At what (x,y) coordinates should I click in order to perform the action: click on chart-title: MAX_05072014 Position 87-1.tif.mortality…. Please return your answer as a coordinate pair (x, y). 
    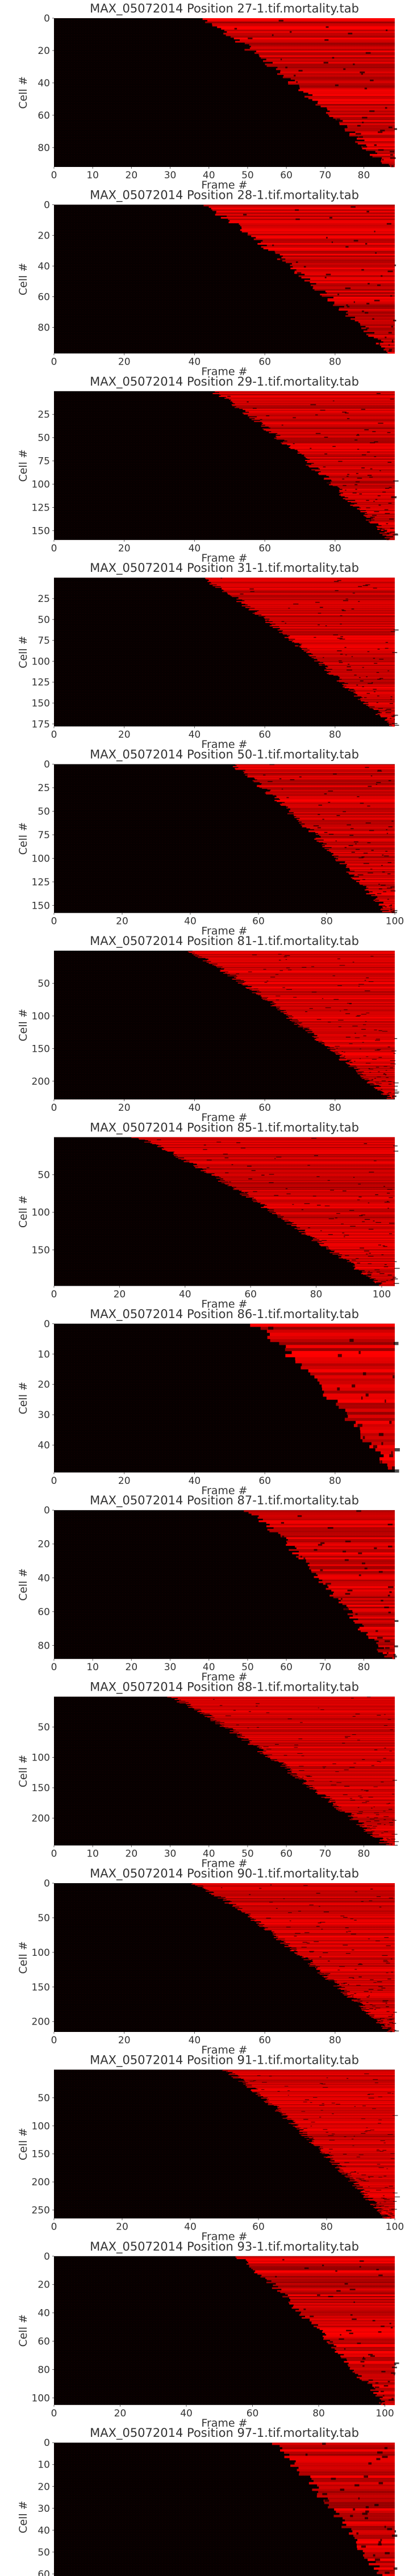
    Looking at the image, I should click on (224, 1501).